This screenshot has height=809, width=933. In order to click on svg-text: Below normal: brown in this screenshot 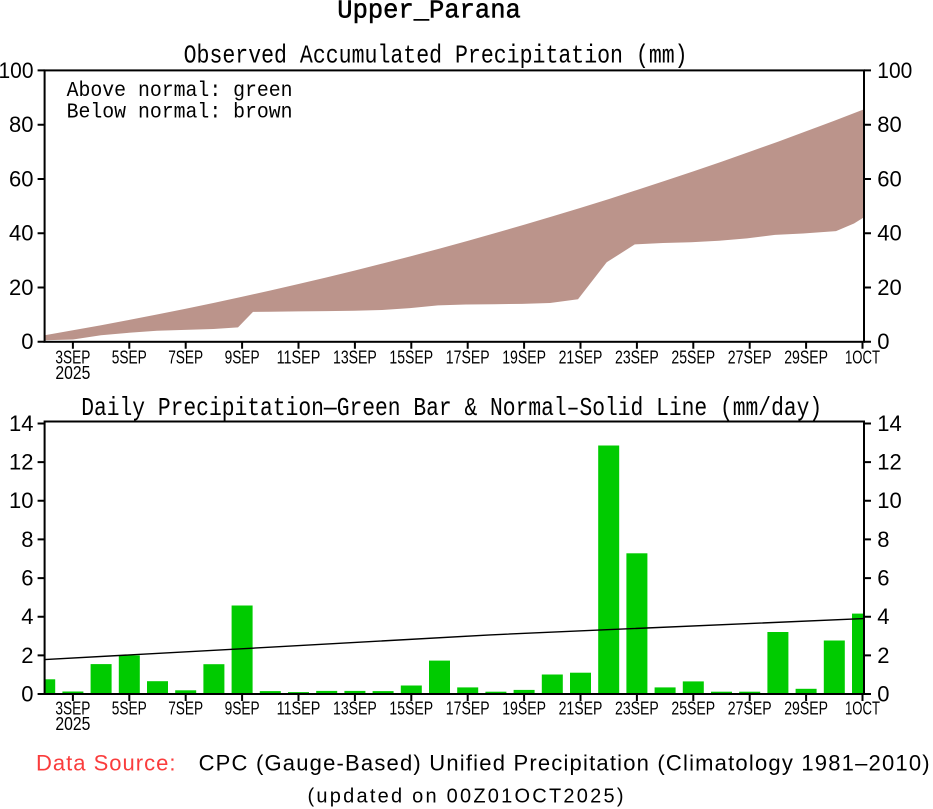, I will do `click(180, 113)`.